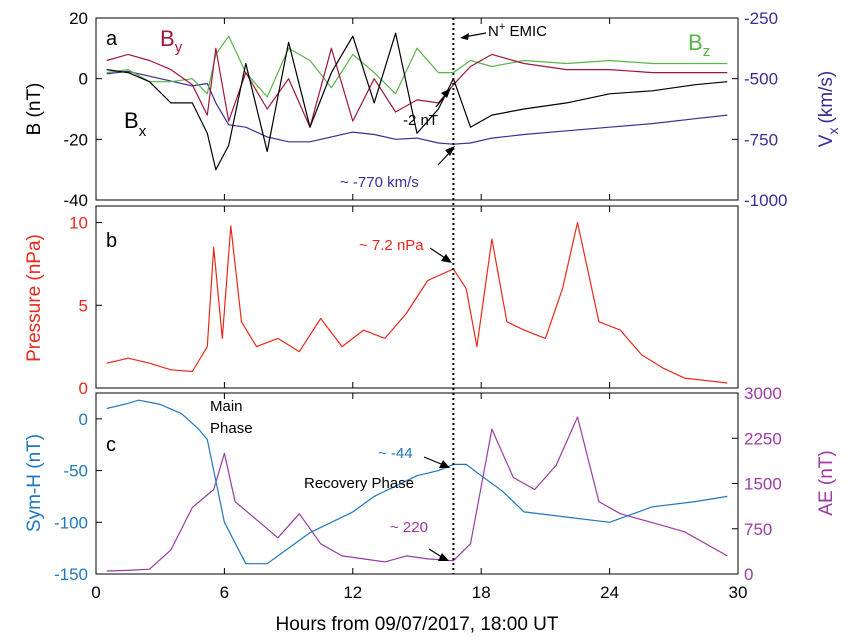 Image resolution: width=850 pixels, height=642 pixels. Describe the element at coordinates (391, 245) in the screenshot. I see `p72-annotation: ~ 7.2 nPa` at that location.